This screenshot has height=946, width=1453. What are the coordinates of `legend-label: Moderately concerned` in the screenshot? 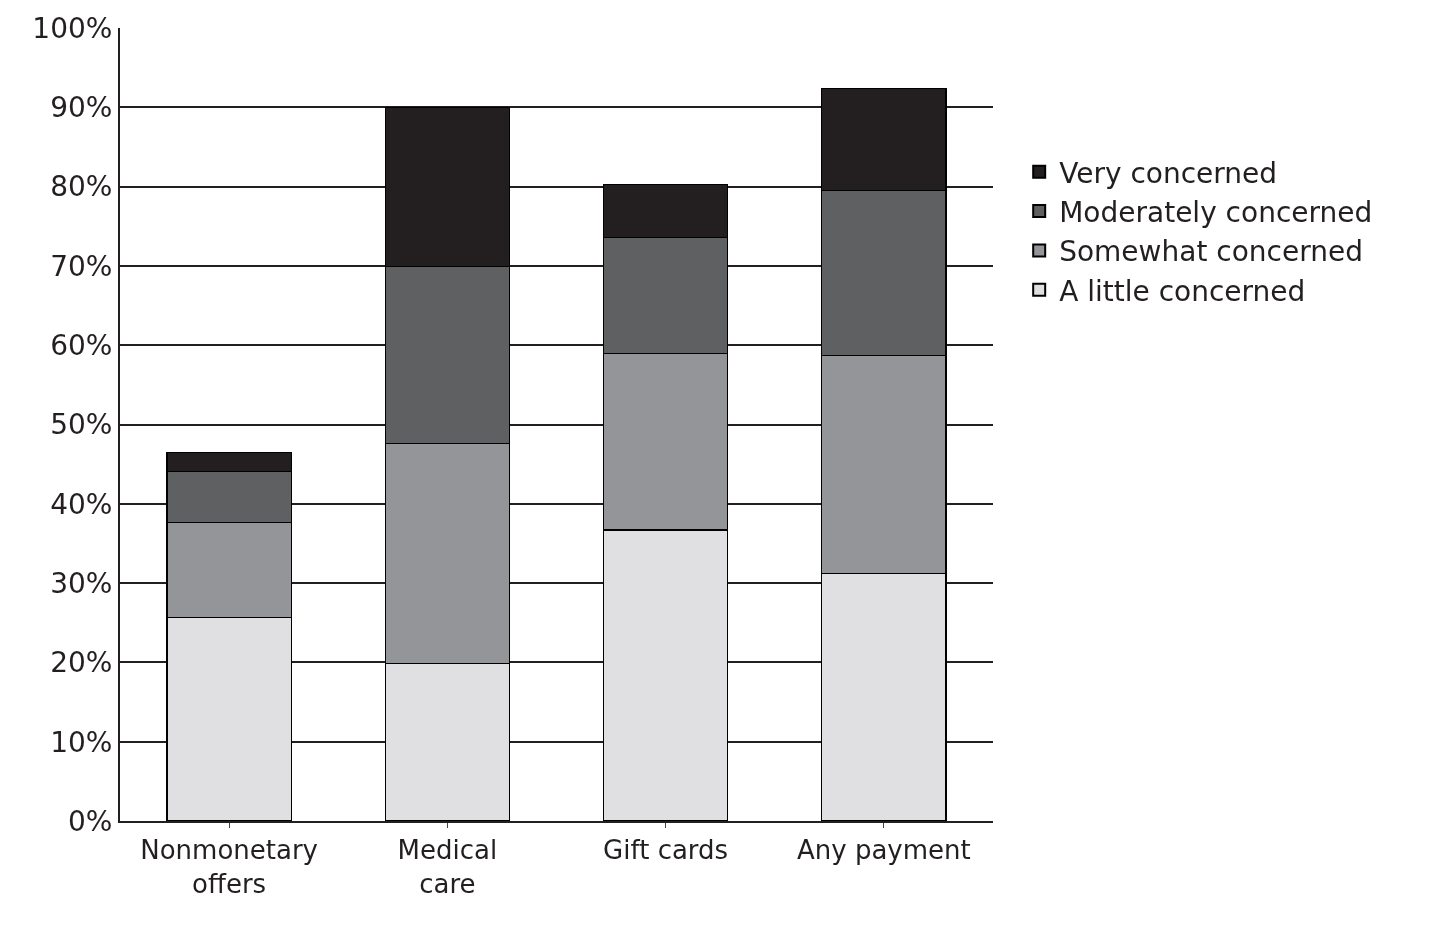 It's located at (1216, 212).